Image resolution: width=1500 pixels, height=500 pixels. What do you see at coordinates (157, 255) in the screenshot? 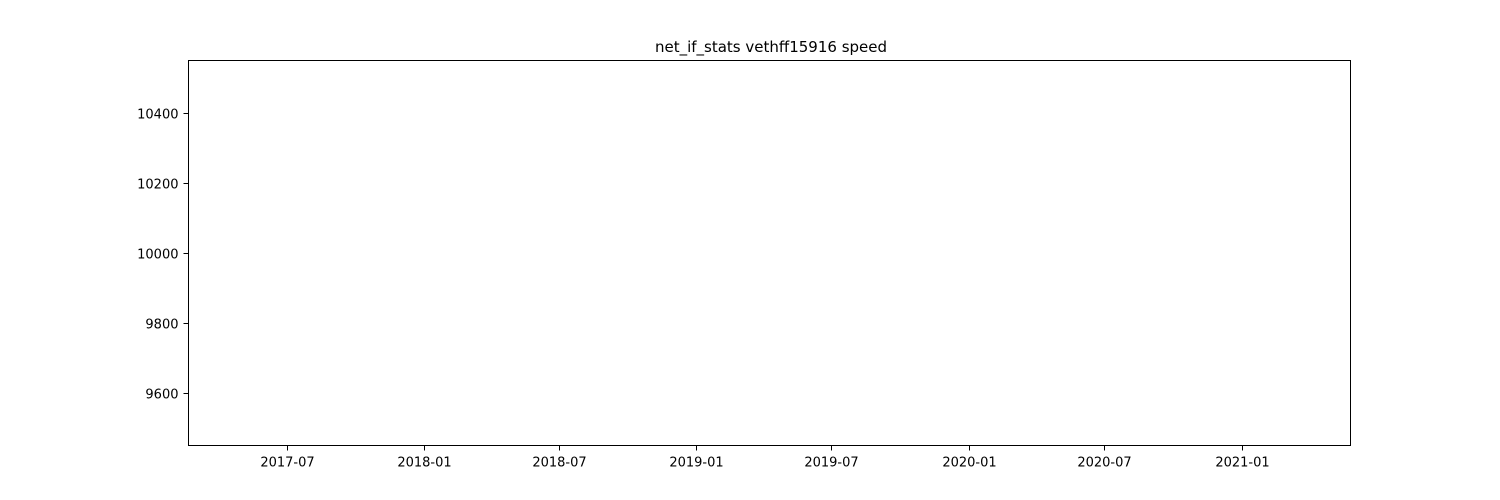
I see `y-tick-label: 10000` at bounding box center [157, 255].